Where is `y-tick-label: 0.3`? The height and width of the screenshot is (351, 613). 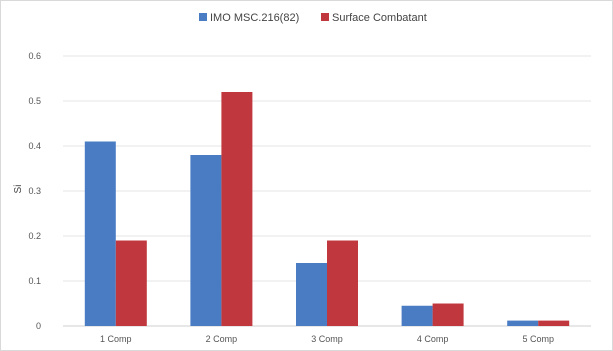
y-tick-label: 0.3 is located at coordinates (34, 191).